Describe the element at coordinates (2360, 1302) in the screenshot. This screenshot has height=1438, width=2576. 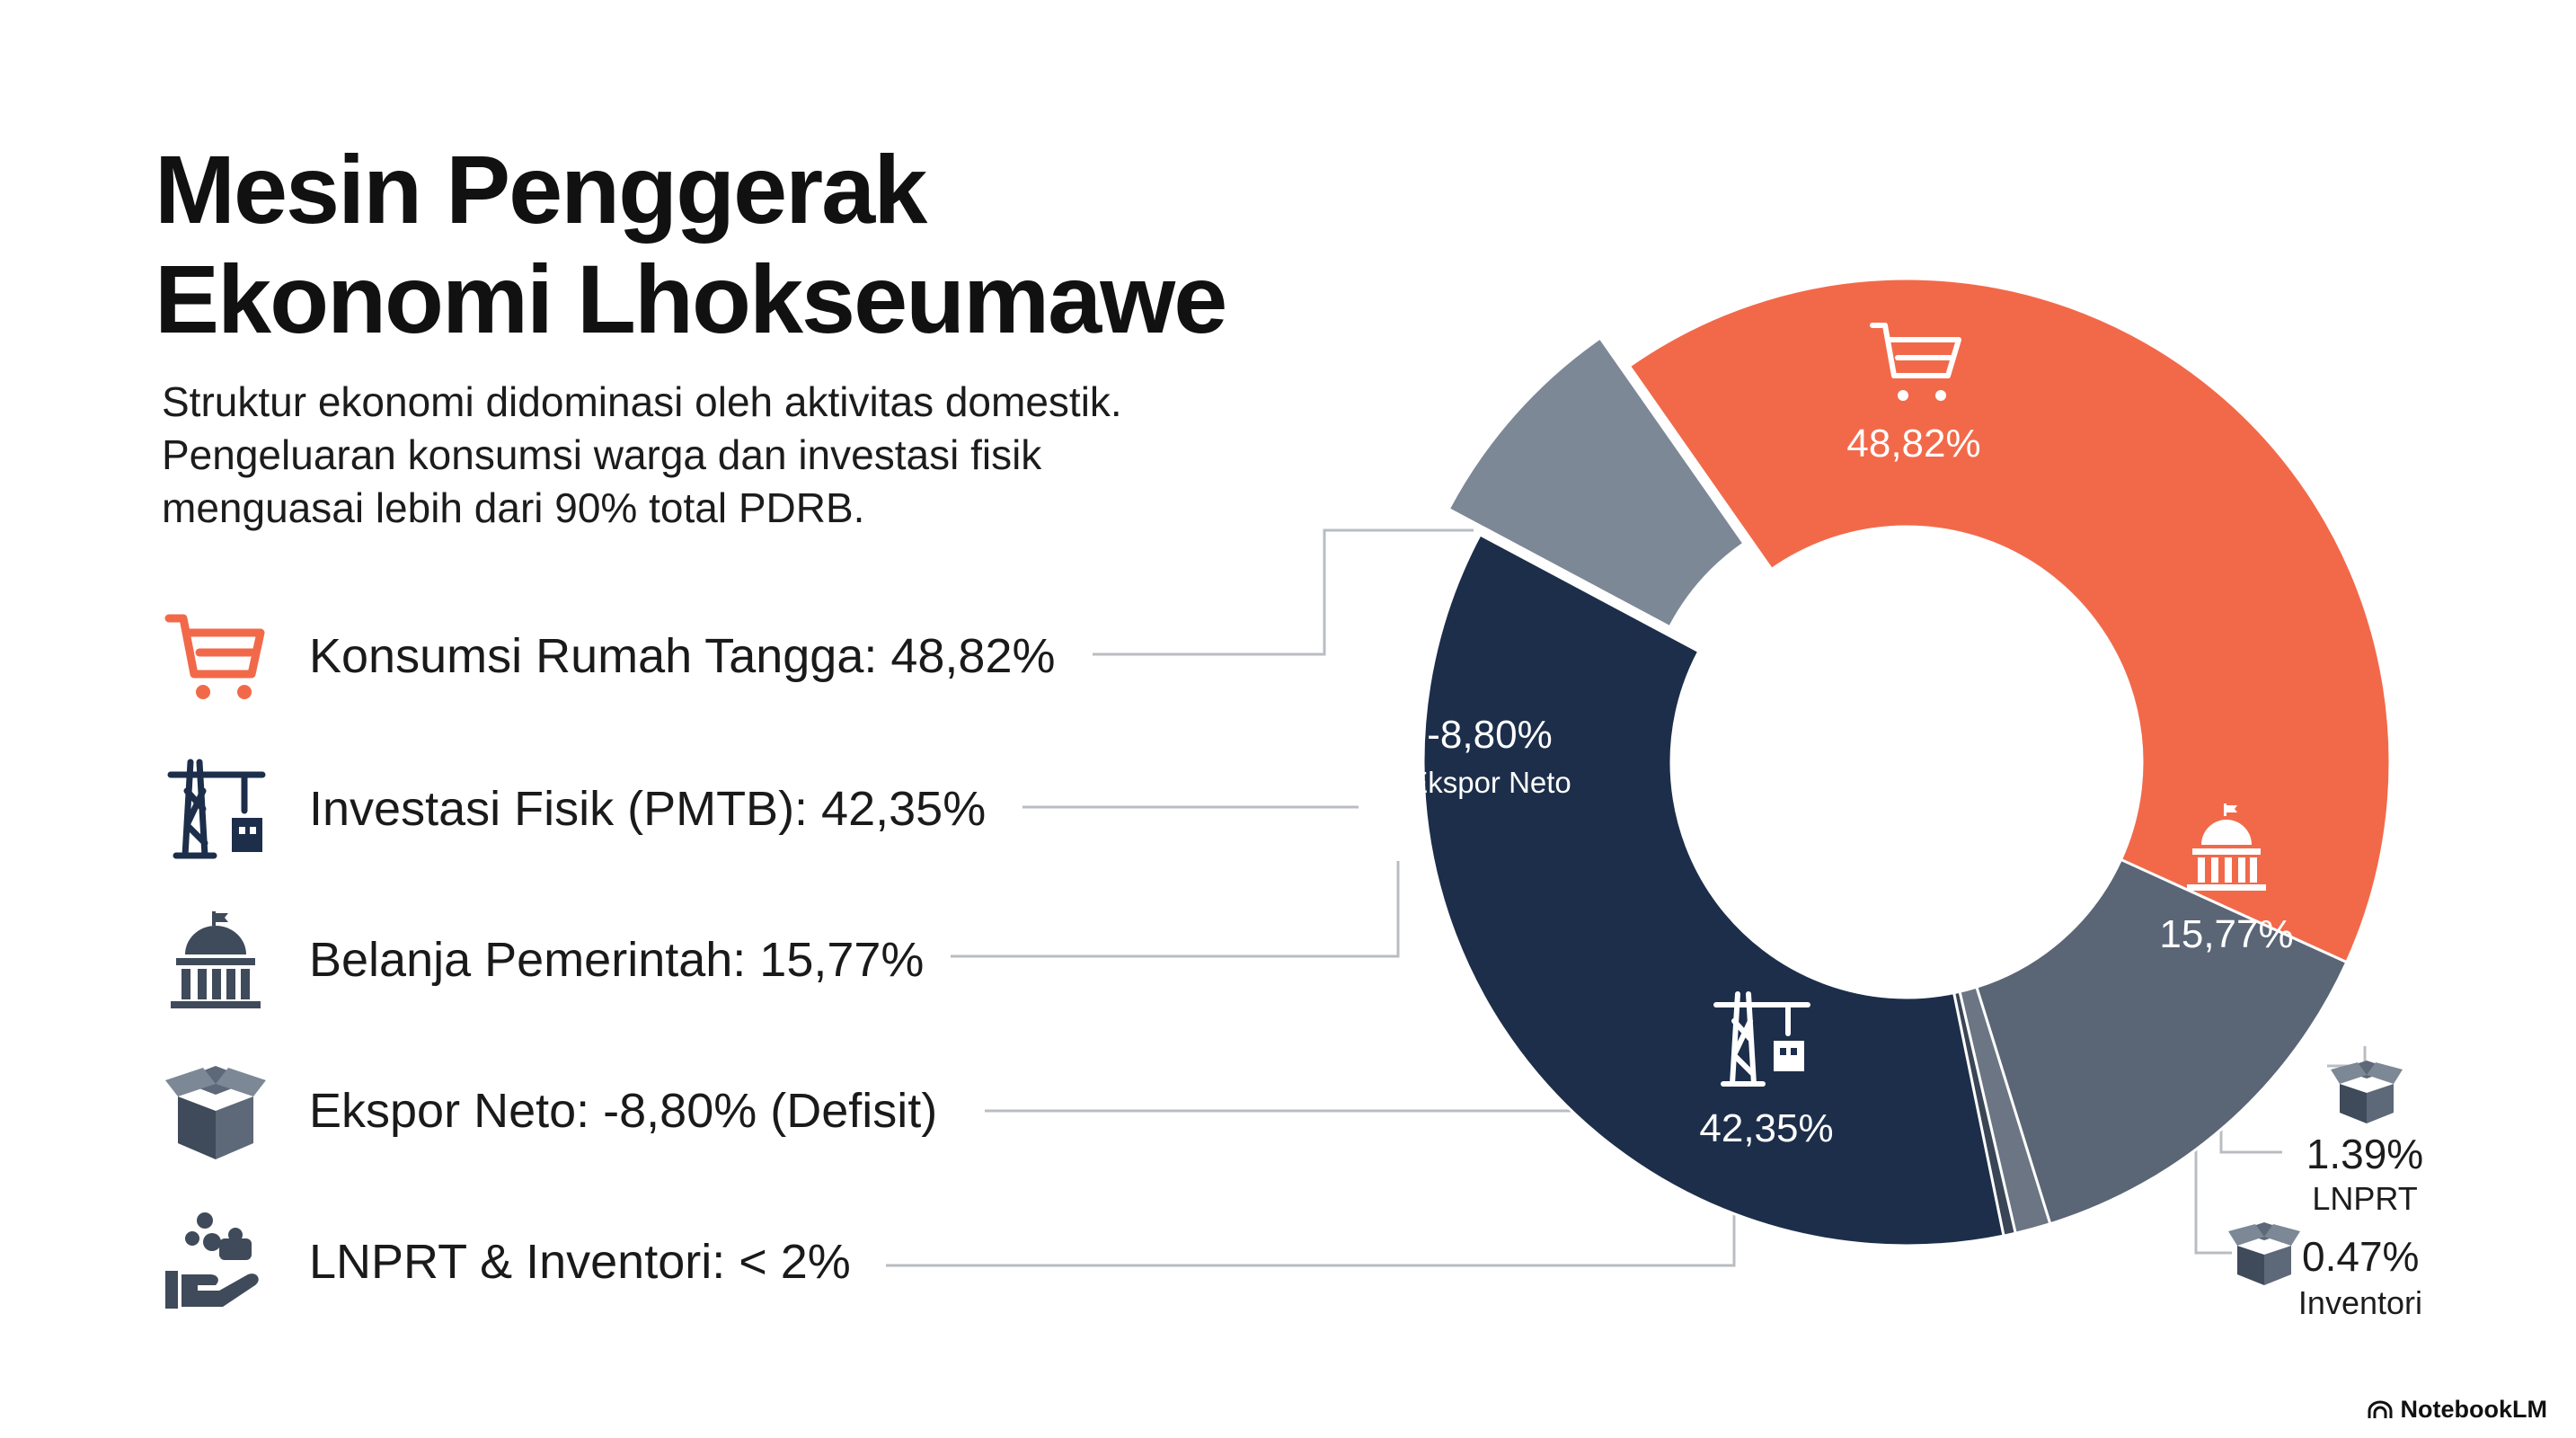
I see `callout-label-inventori: Inventori` at that location.